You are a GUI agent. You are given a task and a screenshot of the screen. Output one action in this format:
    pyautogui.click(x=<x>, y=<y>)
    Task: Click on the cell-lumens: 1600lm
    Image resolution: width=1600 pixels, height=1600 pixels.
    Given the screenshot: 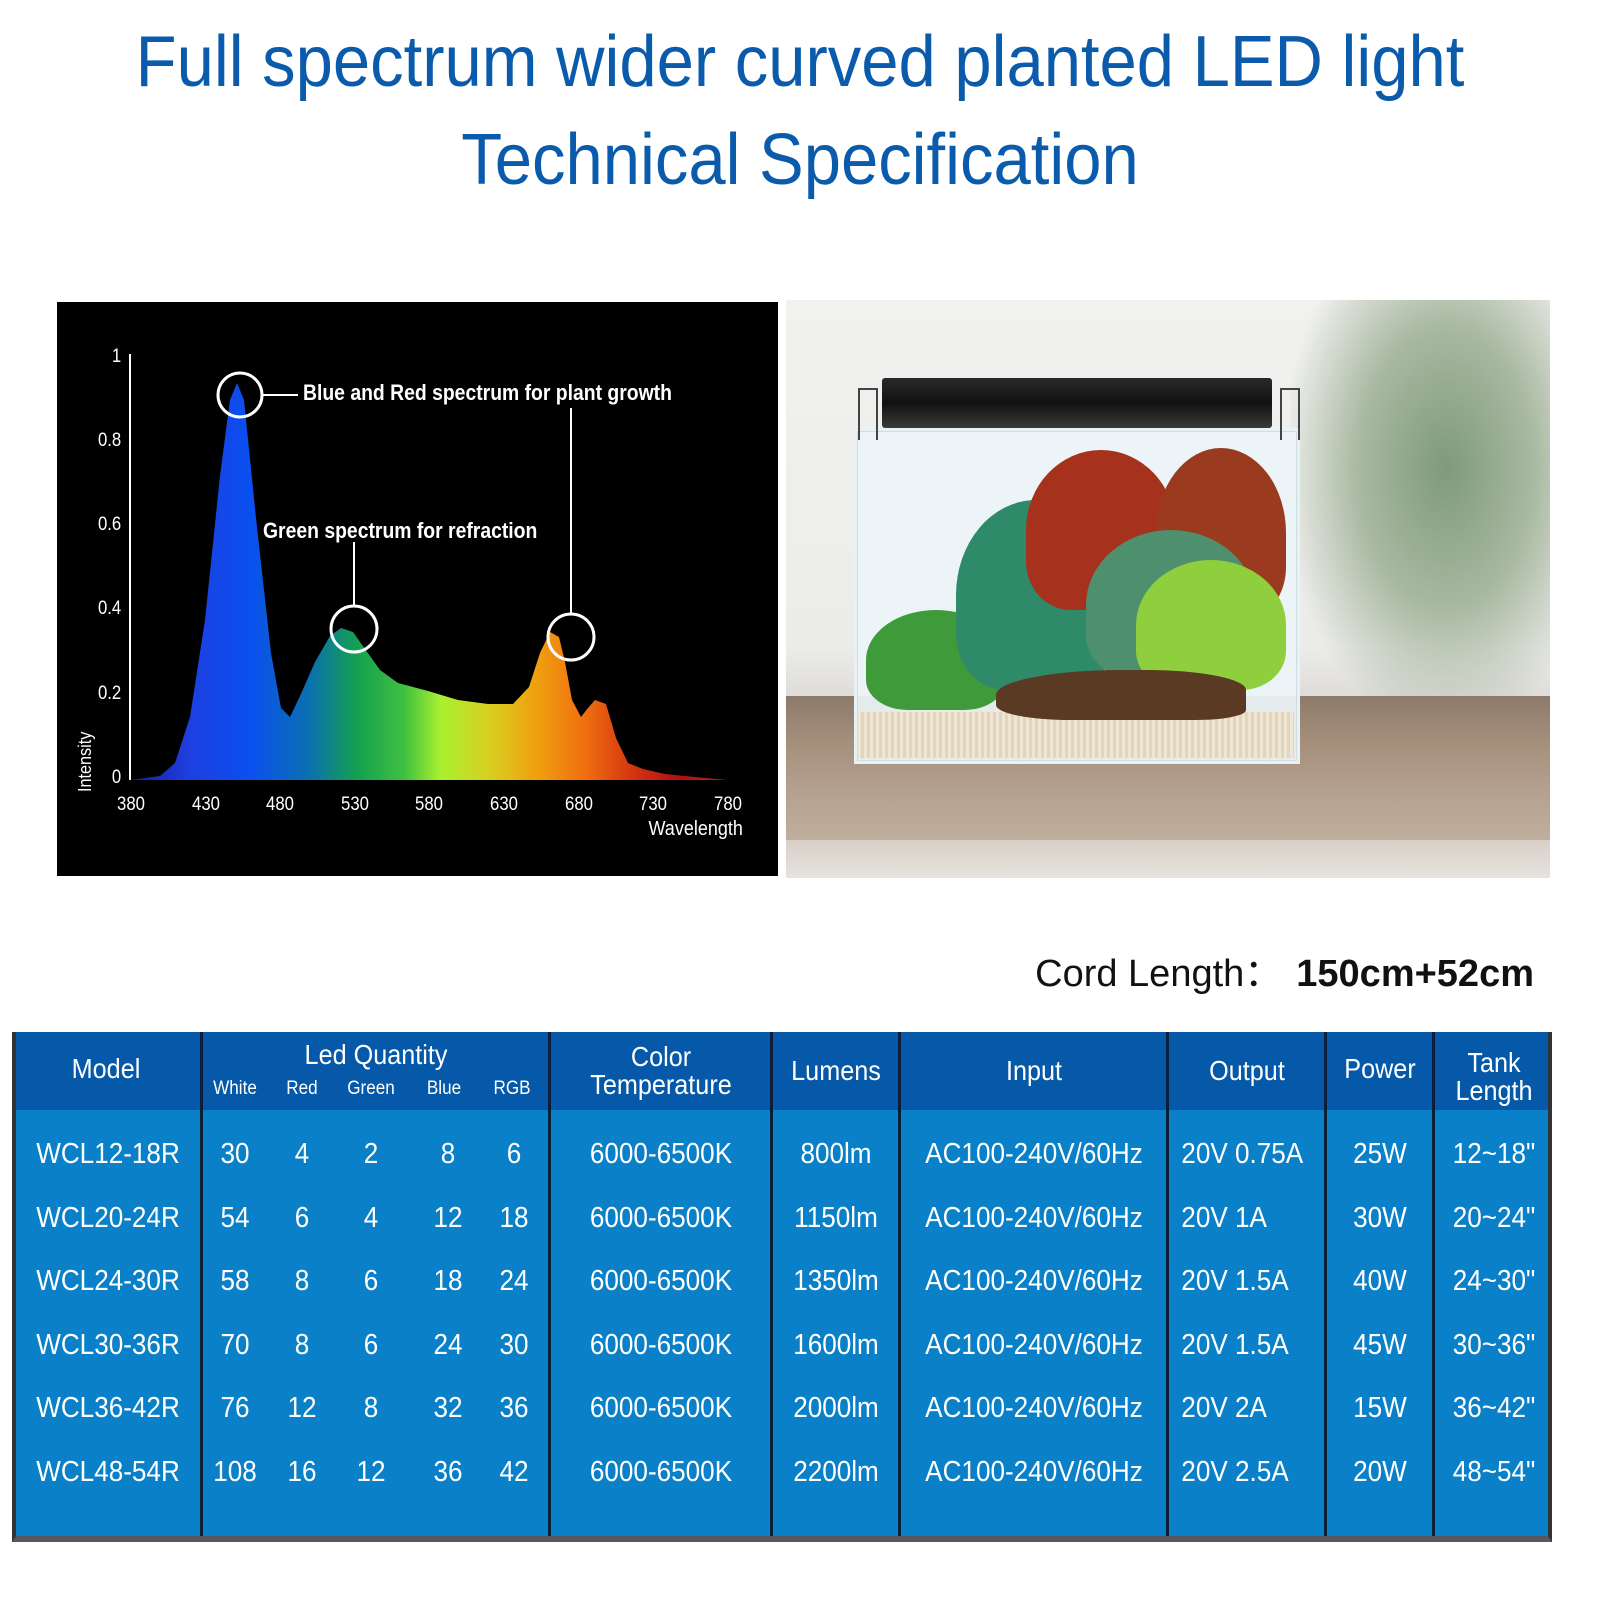 What is the action you would take?
    pyautogui.click(x=836, y=1345)
    